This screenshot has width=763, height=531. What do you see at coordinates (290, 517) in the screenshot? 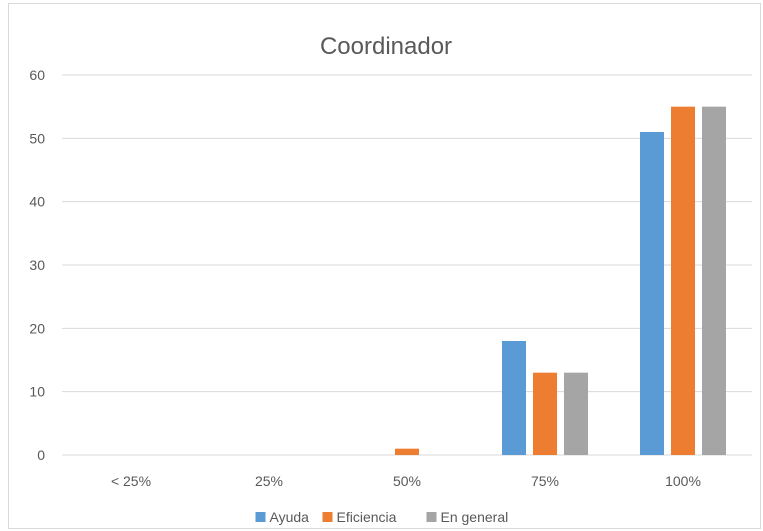
I see `legend-label: Ayuda` at bounding box center [290, 517].